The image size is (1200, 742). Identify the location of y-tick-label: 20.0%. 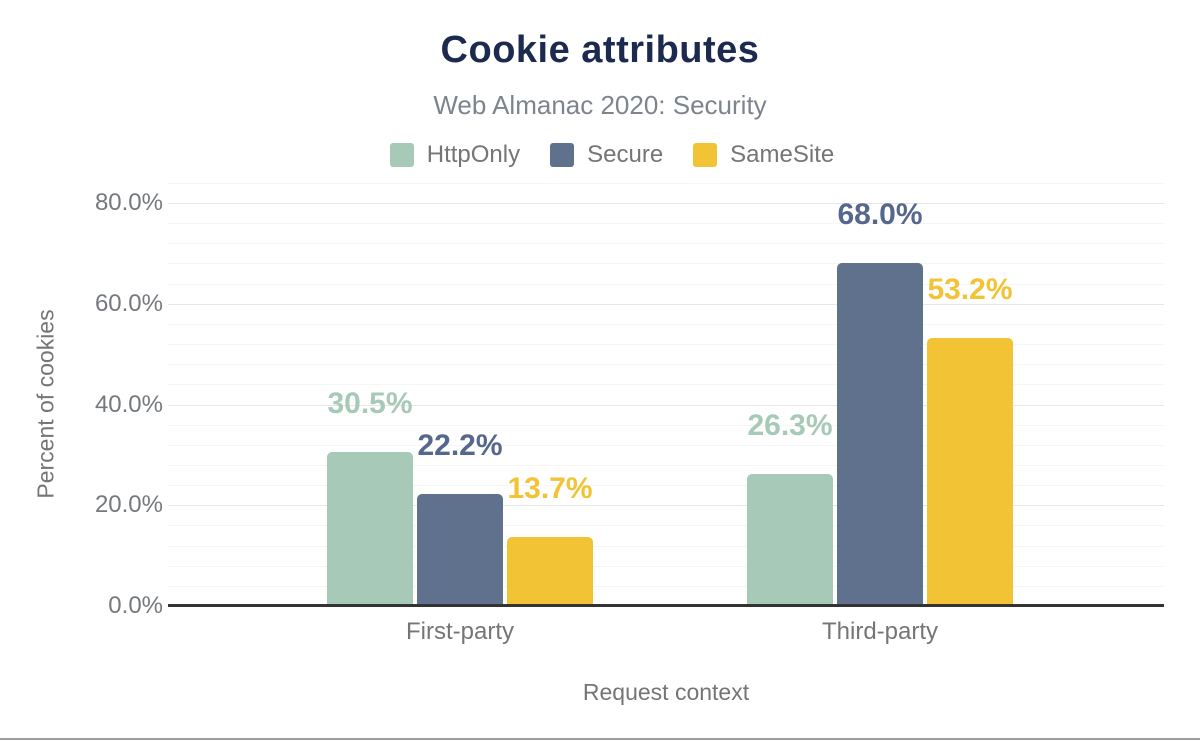
(128, 505).